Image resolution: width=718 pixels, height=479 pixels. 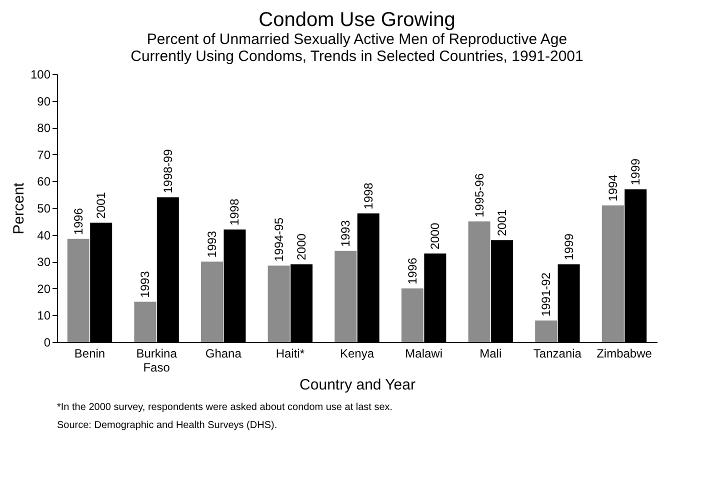 I want to click on y-tick-label: 20, so click(x=44, y=289).